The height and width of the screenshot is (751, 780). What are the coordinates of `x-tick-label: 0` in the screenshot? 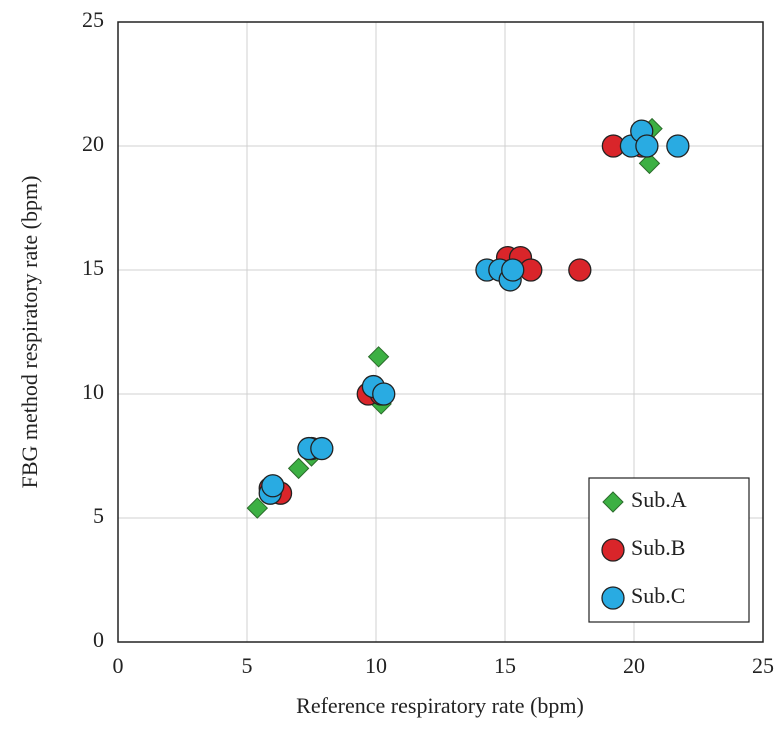 It's located at (118, 665).